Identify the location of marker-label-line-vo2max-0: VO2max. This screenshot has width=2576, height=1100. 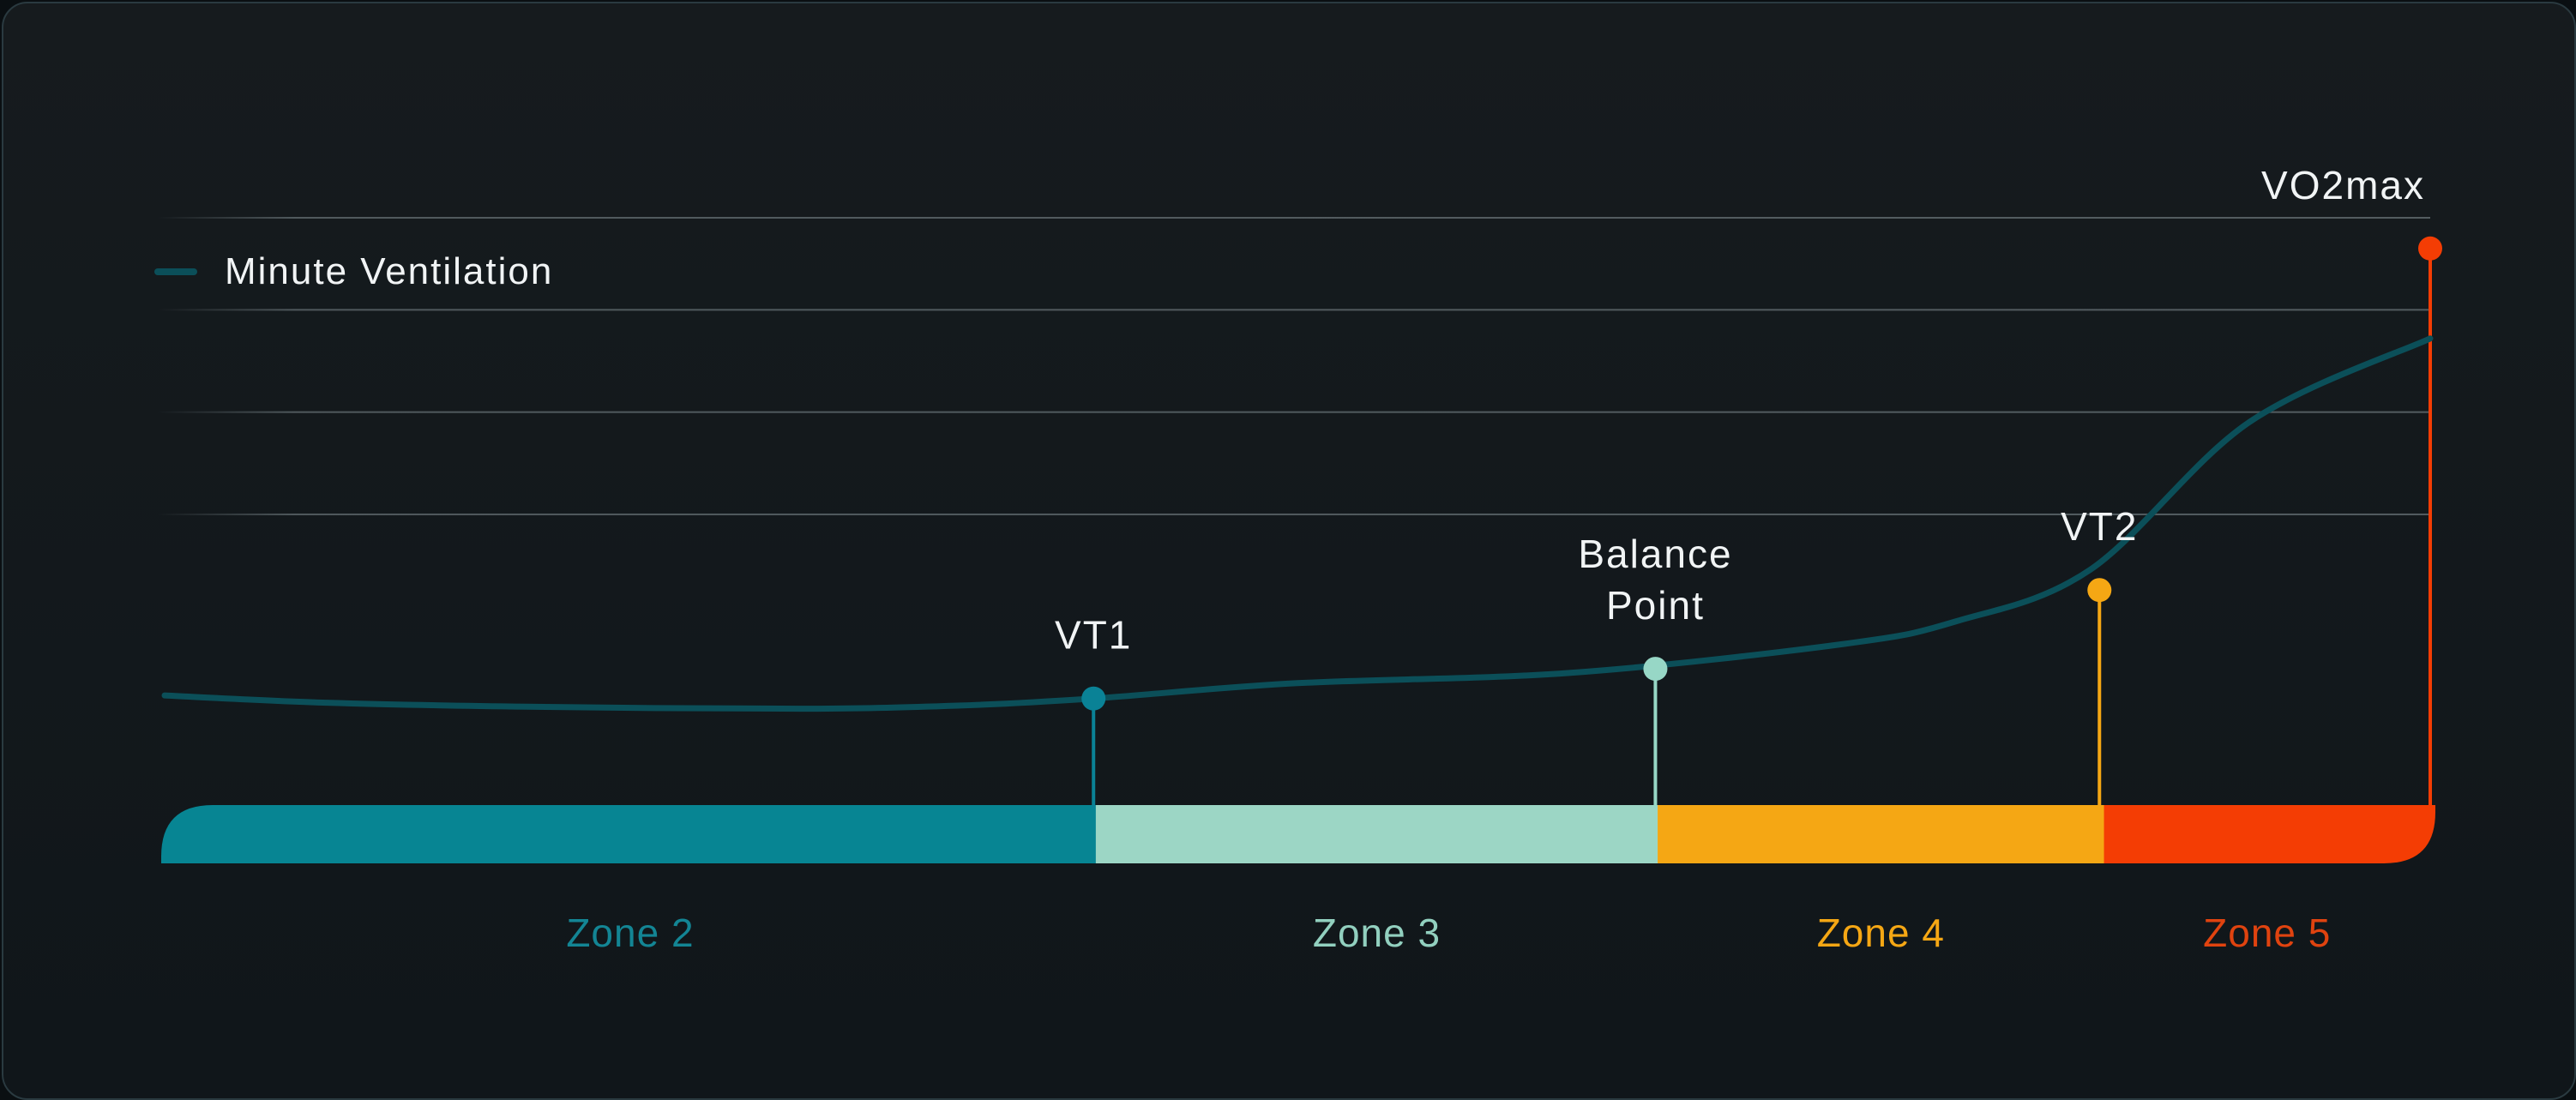
(2343, 185).